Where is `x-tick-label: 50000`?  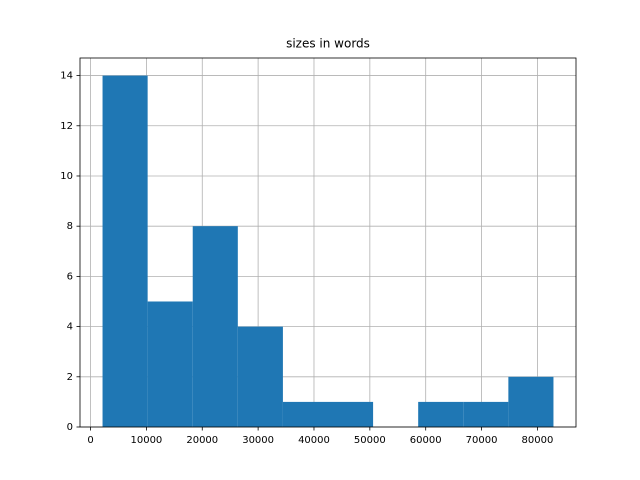
x-tick-label: 50000 is located at coordinates (370, 440).